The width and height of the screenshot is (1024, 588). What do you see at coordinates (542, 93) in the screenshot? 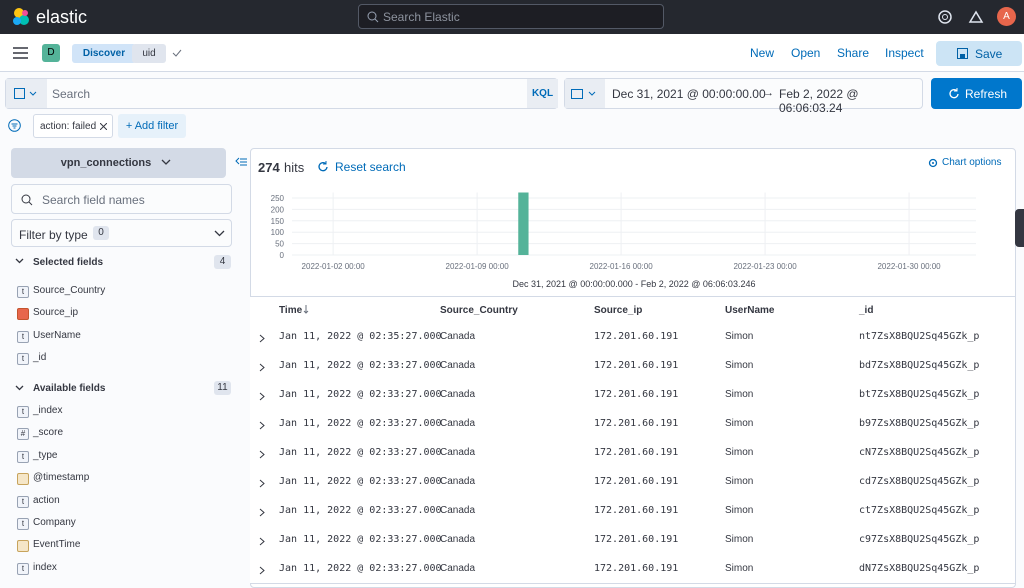
I see `kql-button: KQL` at bounding box center [542, 93].